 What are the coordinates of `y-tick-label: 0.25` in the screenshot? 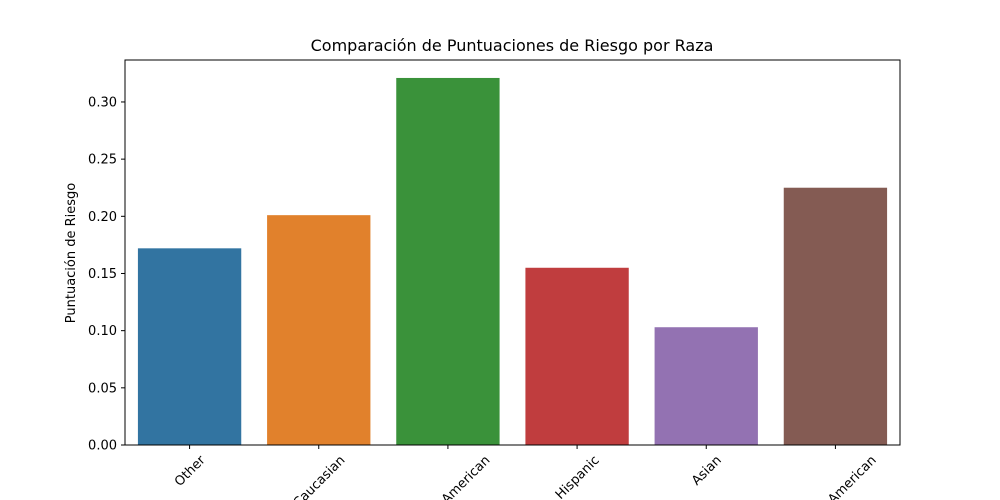 It's located at (102, 160).